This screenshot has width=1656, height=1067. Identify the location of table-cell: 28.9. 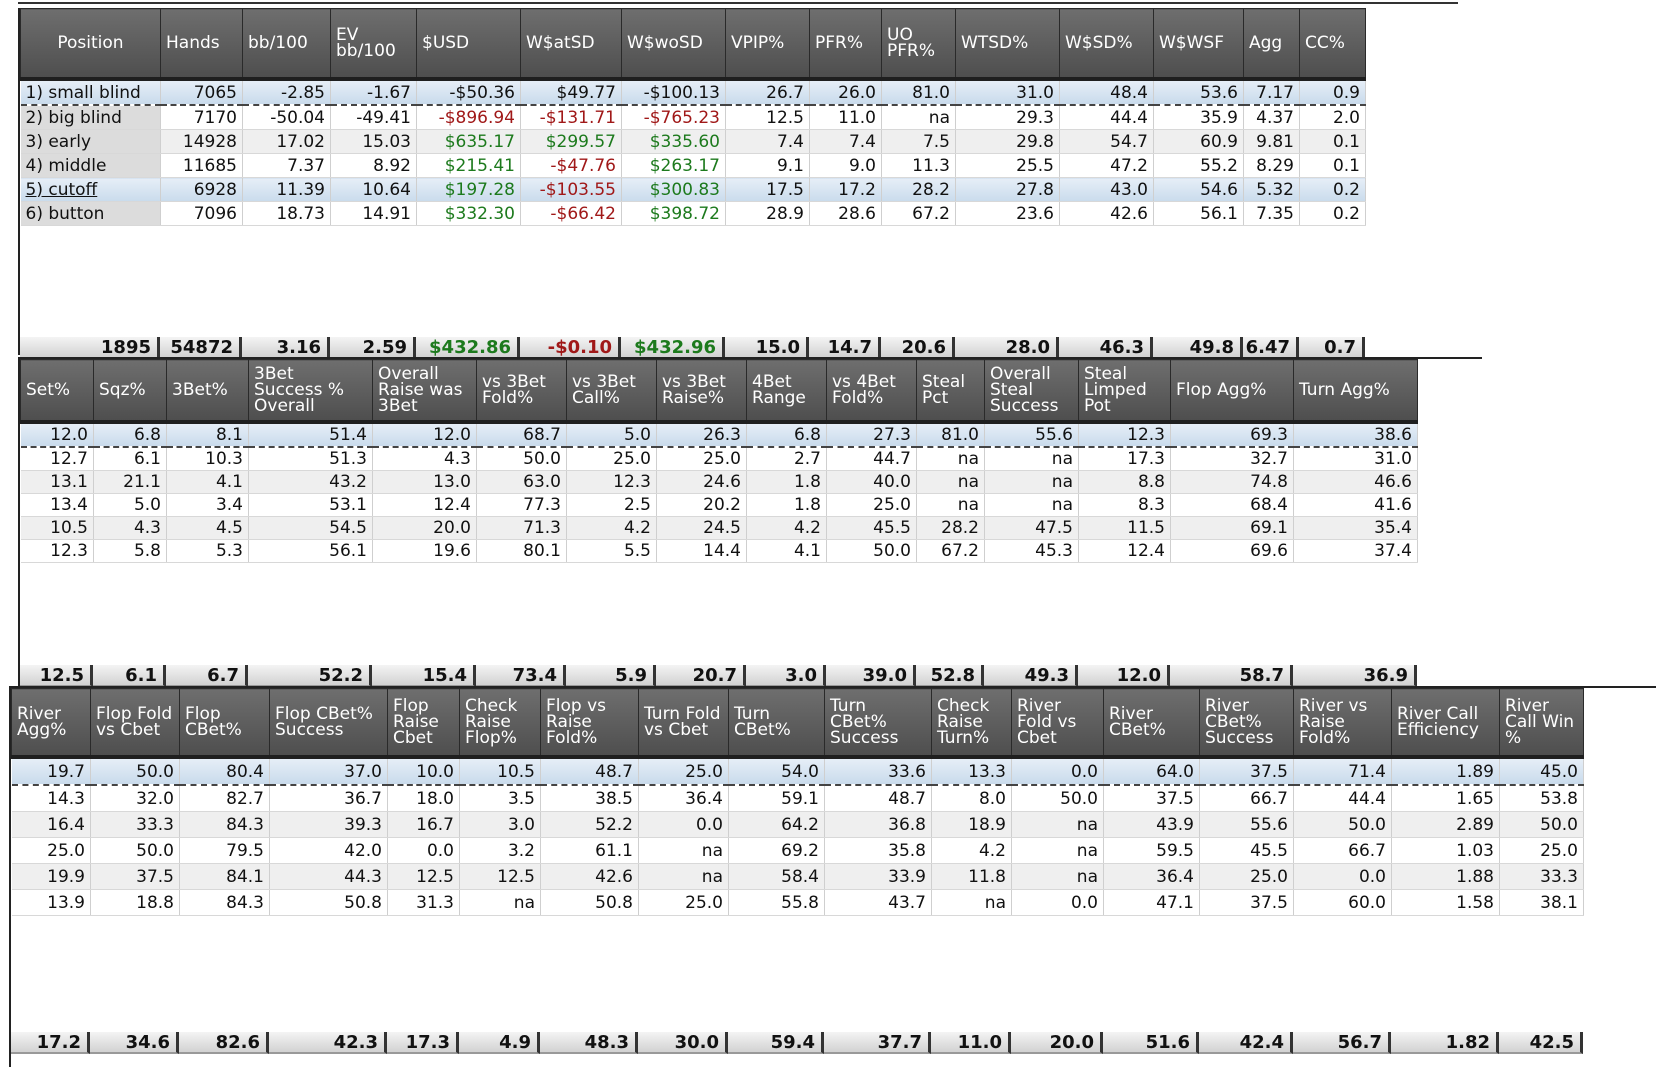
(767, 213).